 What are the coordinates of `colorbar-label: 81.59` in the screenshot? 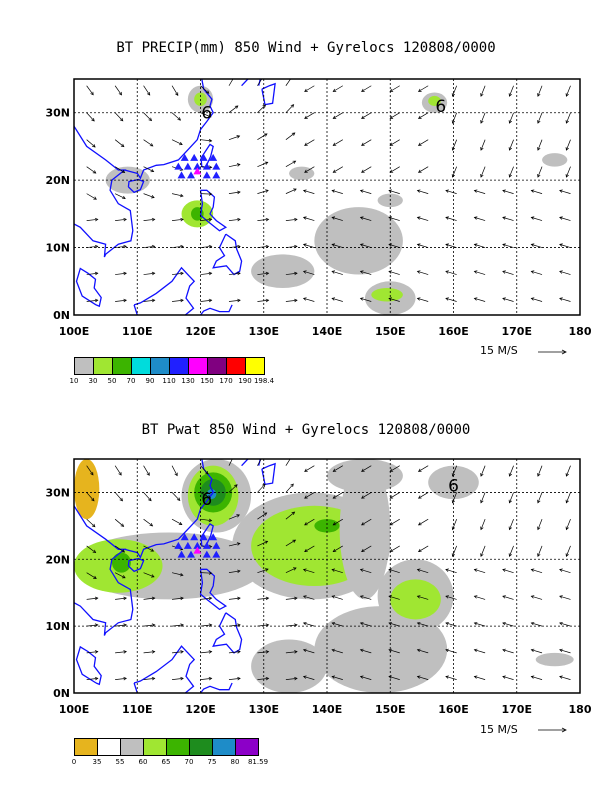 It's located at (258, 762).